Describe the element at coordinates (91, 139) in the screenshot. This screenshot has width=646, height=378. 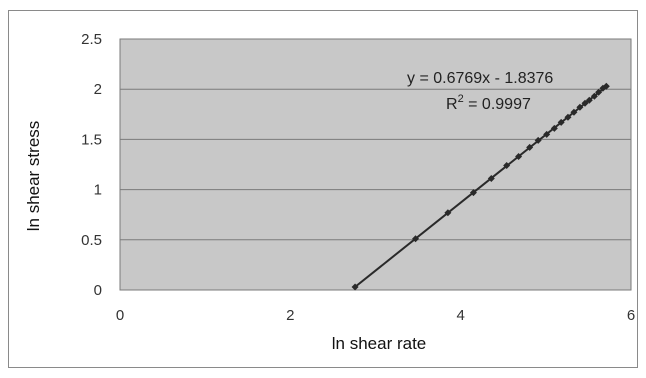
I see `y-tick-label: 1.5` at that location.